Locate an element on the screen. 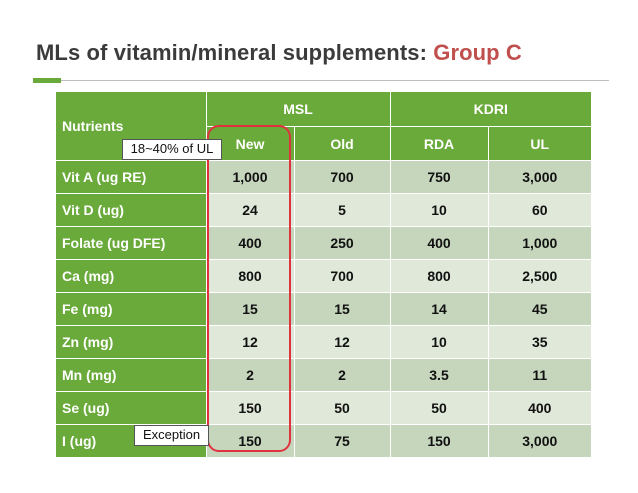 The image size is (638, 493). table-row: Zn (mg) 12 12 10 35 is located at coordinates (324, 342).